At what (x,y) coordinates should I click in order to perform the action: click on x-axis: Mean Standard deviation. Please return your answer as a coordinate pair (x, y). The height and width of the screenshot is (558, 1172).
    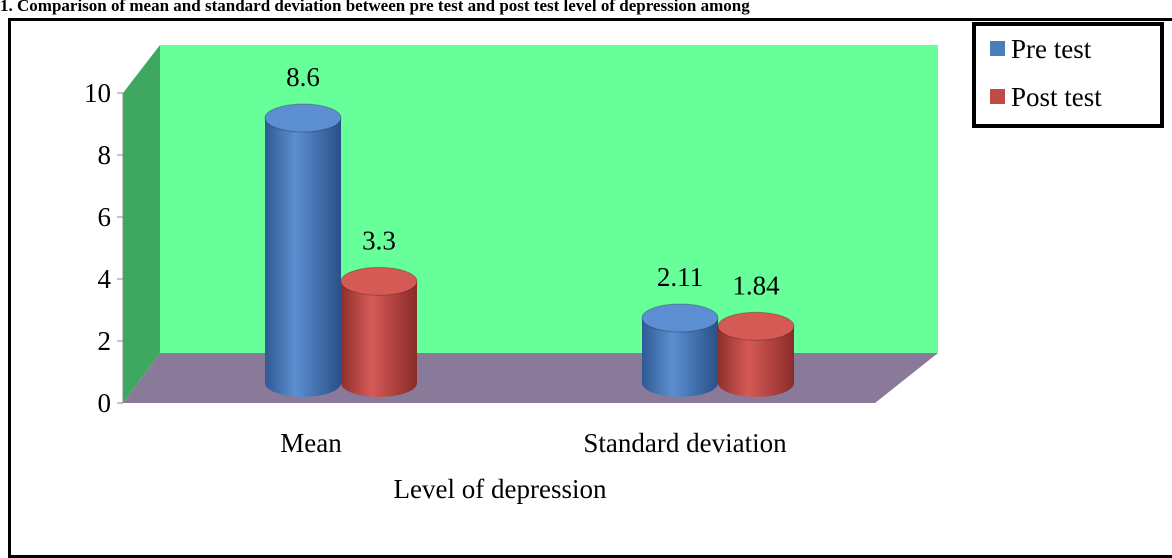
    Looking at the image, I should click on (533, 443).